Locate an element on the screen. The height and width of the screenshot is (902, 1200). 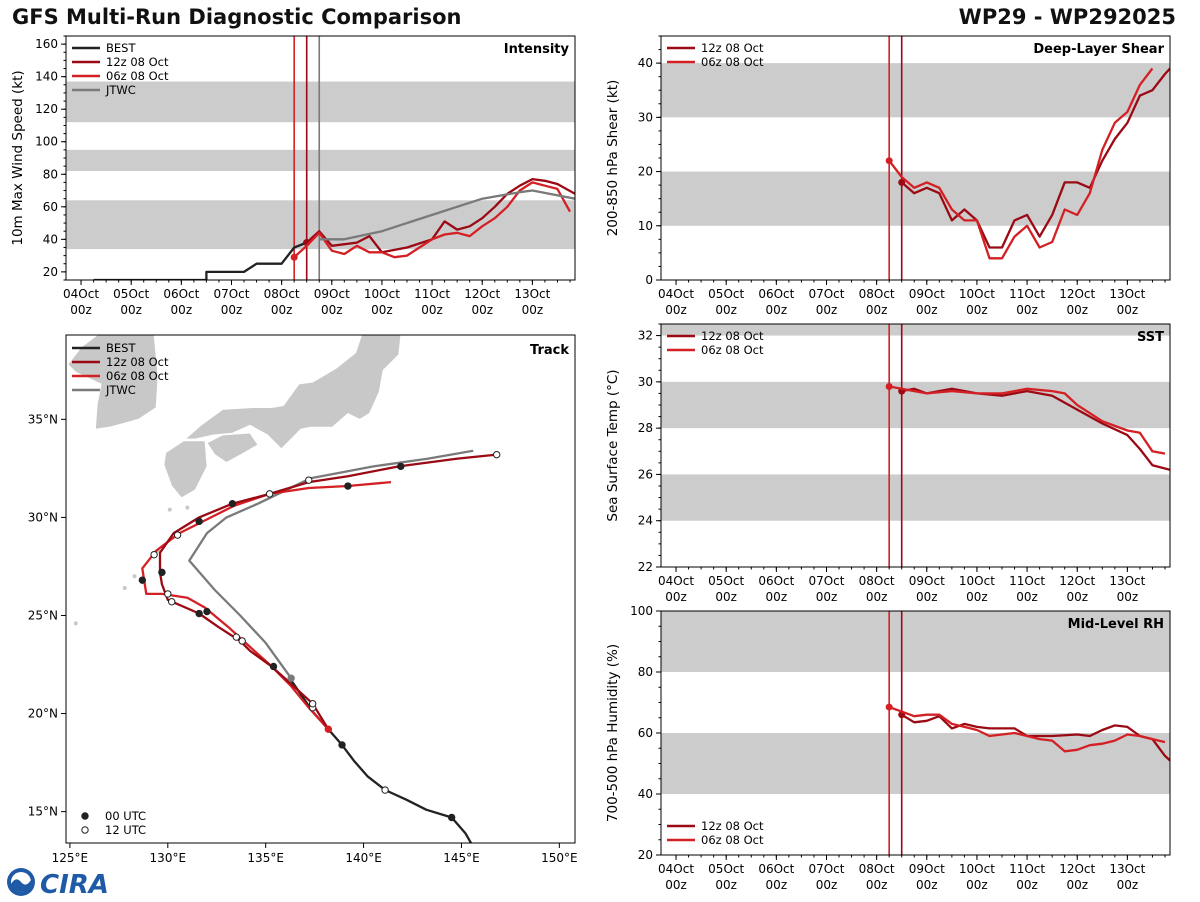
cira-logo: CIRA is located at coordinates (59, 883).